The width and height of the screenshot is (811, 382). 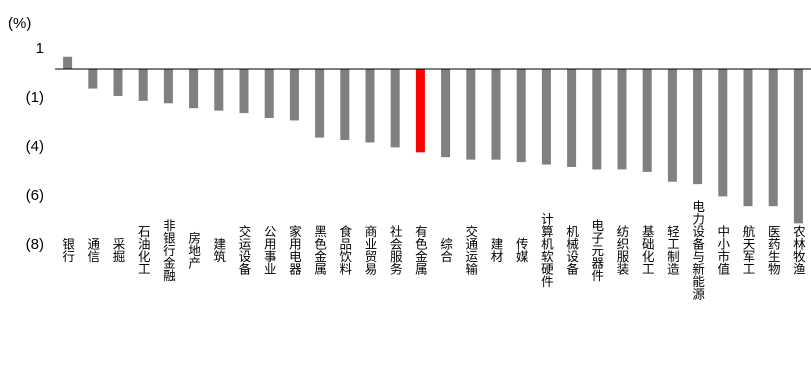 I want to click on x-category-label: 公用事业, so click(x=269, y=250).